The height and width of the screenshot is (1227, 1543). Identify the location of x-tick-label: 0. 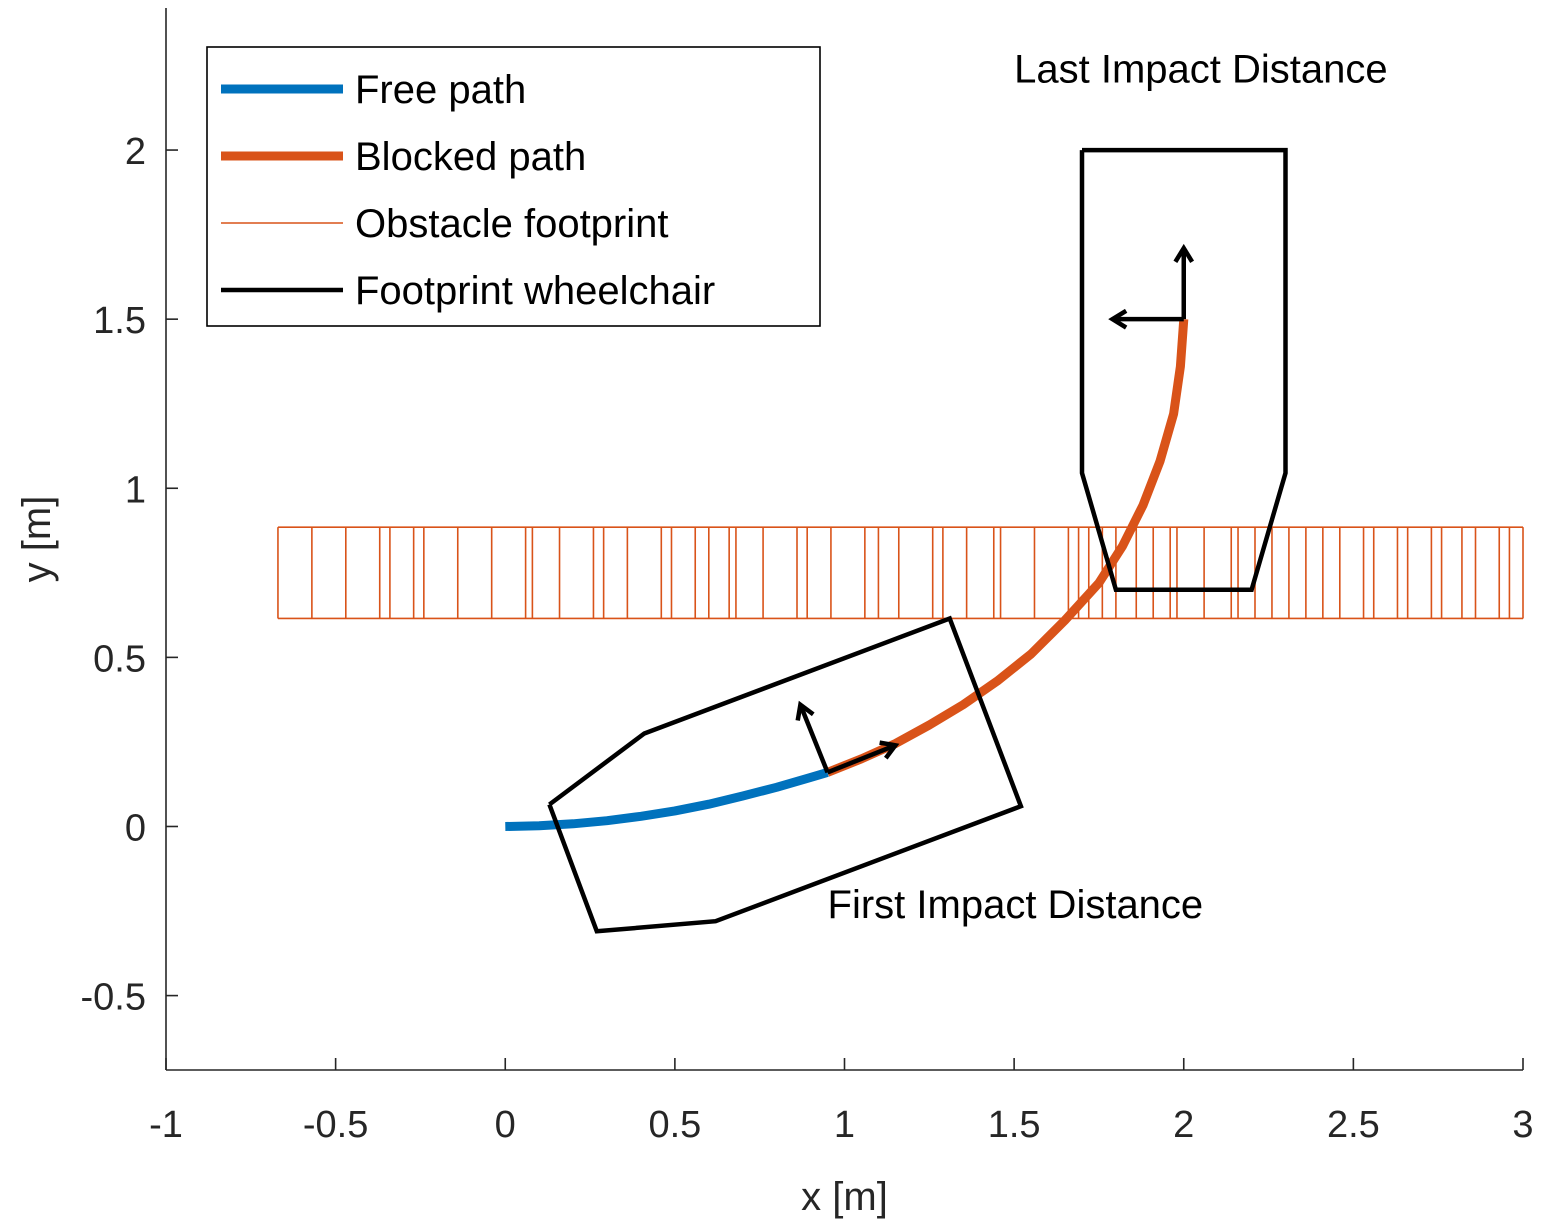
(505, 1125).